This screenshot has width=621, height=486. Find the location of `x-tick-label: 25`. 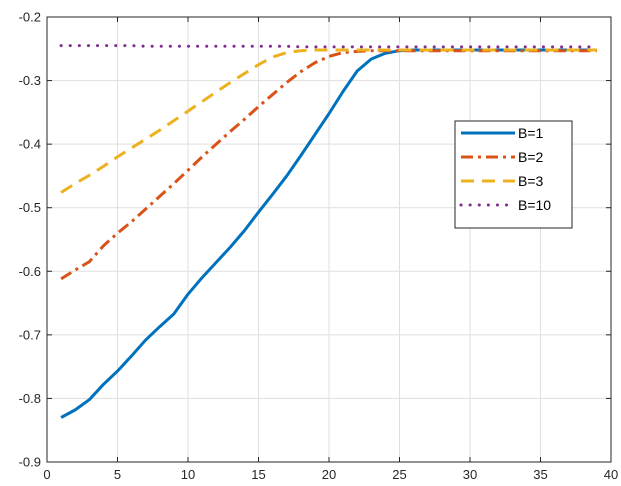

x-tick-label: 25 is located at coordinates (399, 474).